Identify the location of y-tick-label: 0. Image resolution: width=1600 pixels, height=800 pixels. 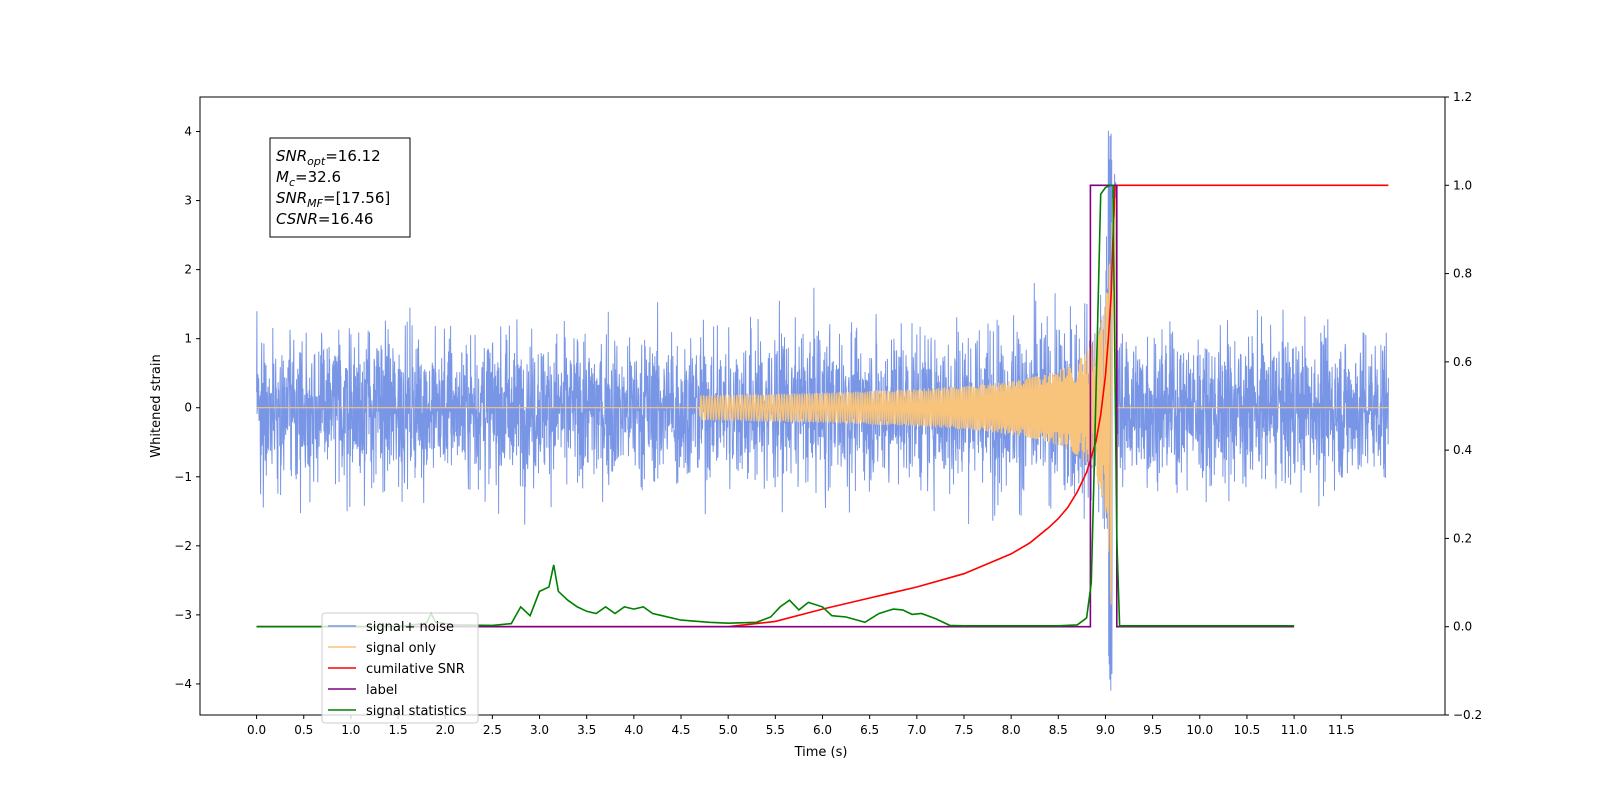
(188, 408).